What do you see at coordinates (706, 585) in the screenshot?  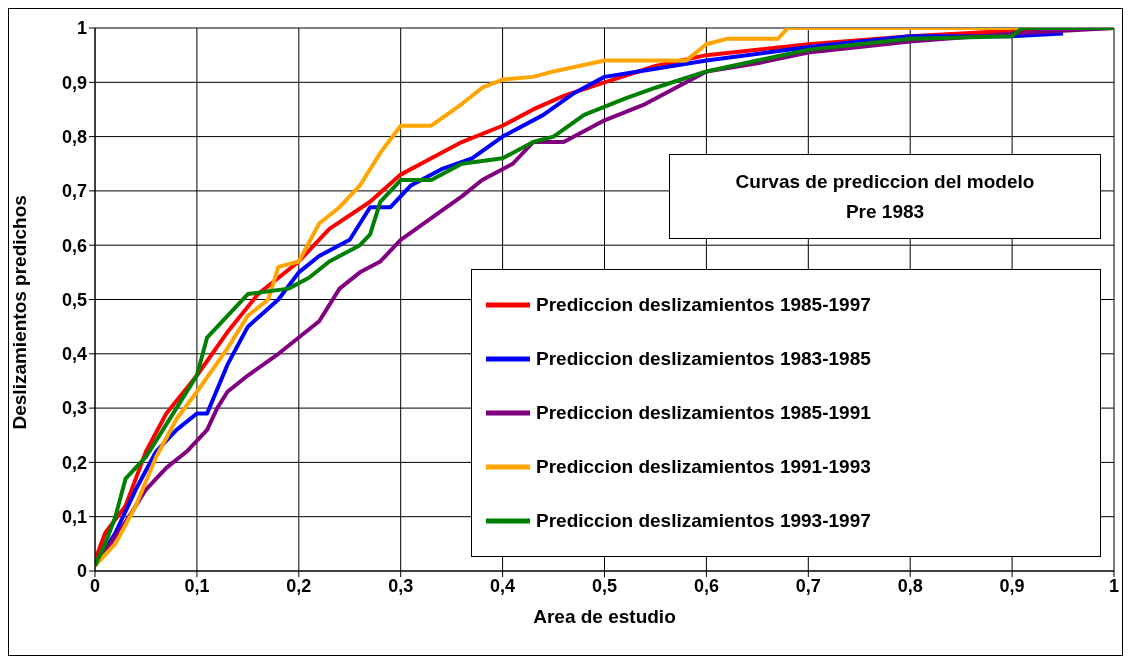 I see `x-tick-label: 0,6` at bounding box center [706, 585].